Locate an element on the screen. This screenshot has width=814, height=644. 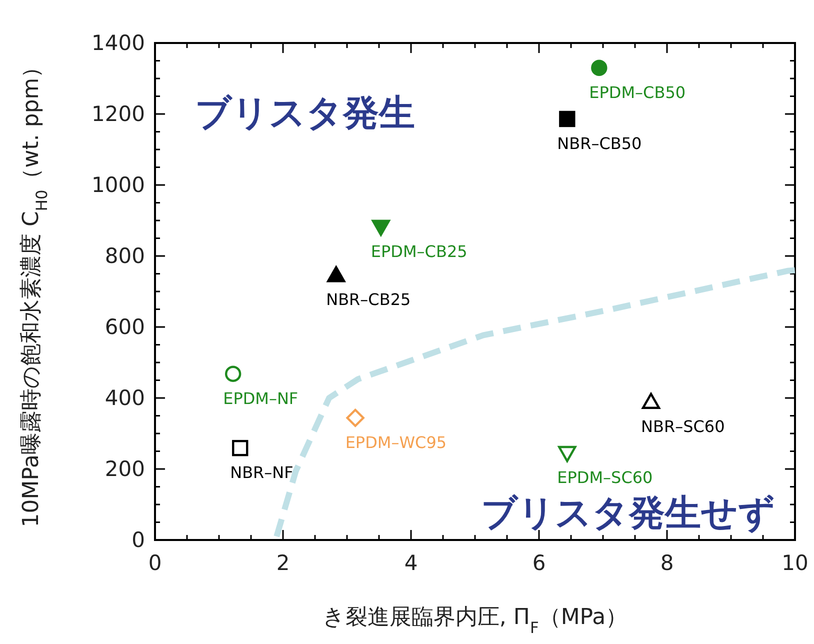
y-tick-label: 800 is located at coordinates (124, 256).